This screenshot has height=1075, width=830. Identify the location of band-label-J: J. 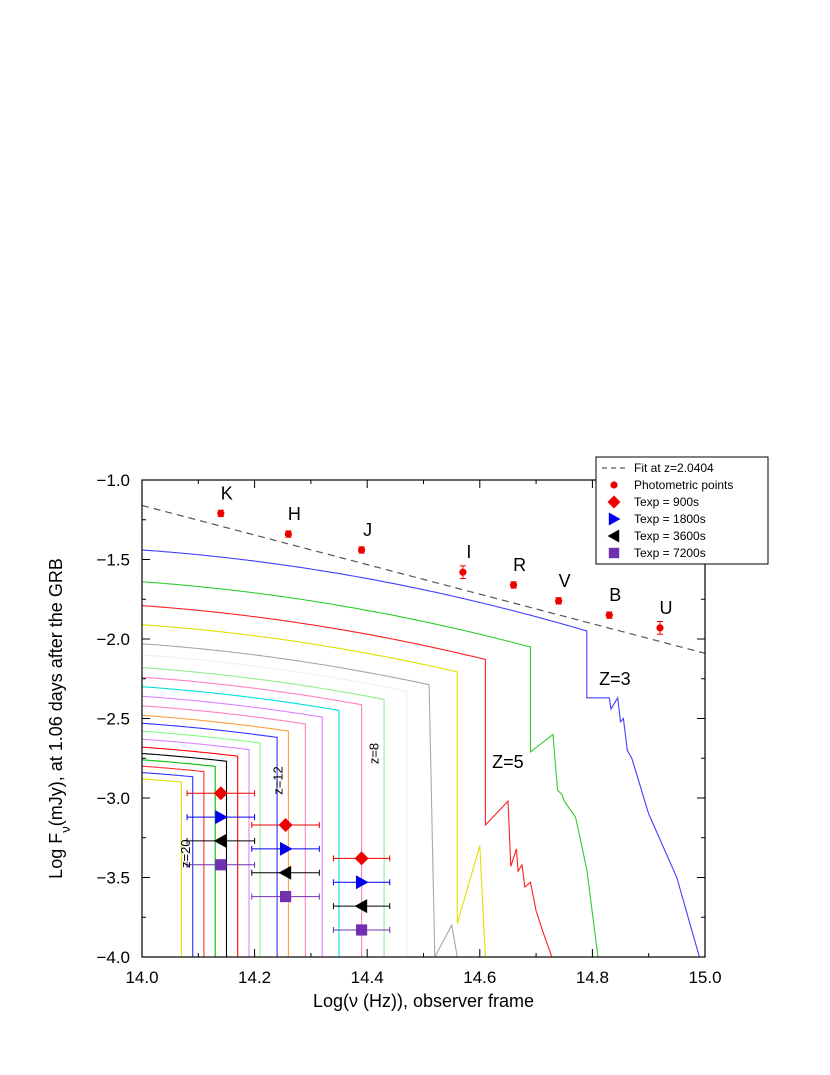
(367, 530).